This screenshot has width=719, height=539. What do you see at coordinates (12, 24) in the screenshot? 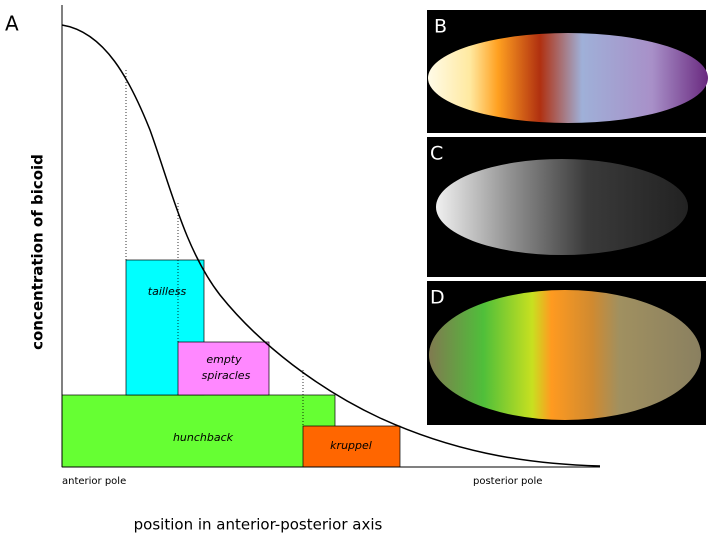
I see `panel-label: A` at bounding box center [12, 24].